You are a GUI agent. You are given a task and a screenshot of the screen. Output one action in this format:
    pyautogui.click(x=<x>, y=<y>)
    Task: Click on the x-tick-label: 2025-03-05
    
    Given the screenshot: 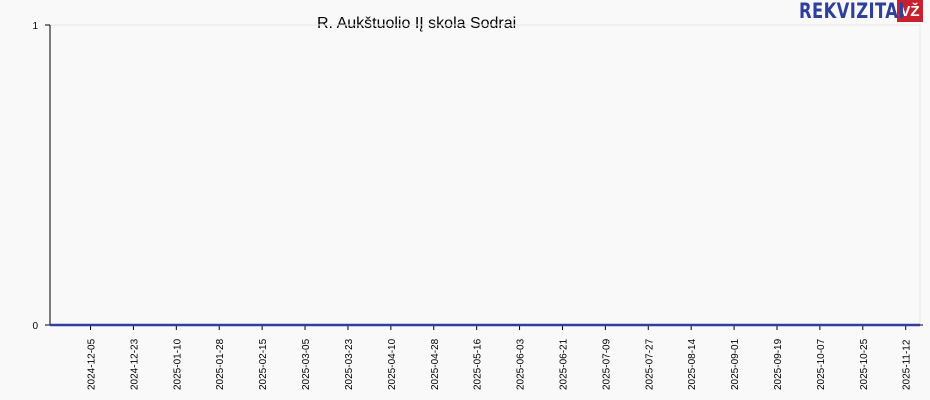 What is the action you would take?
    pyautogui.click(x=306, y=364)
    